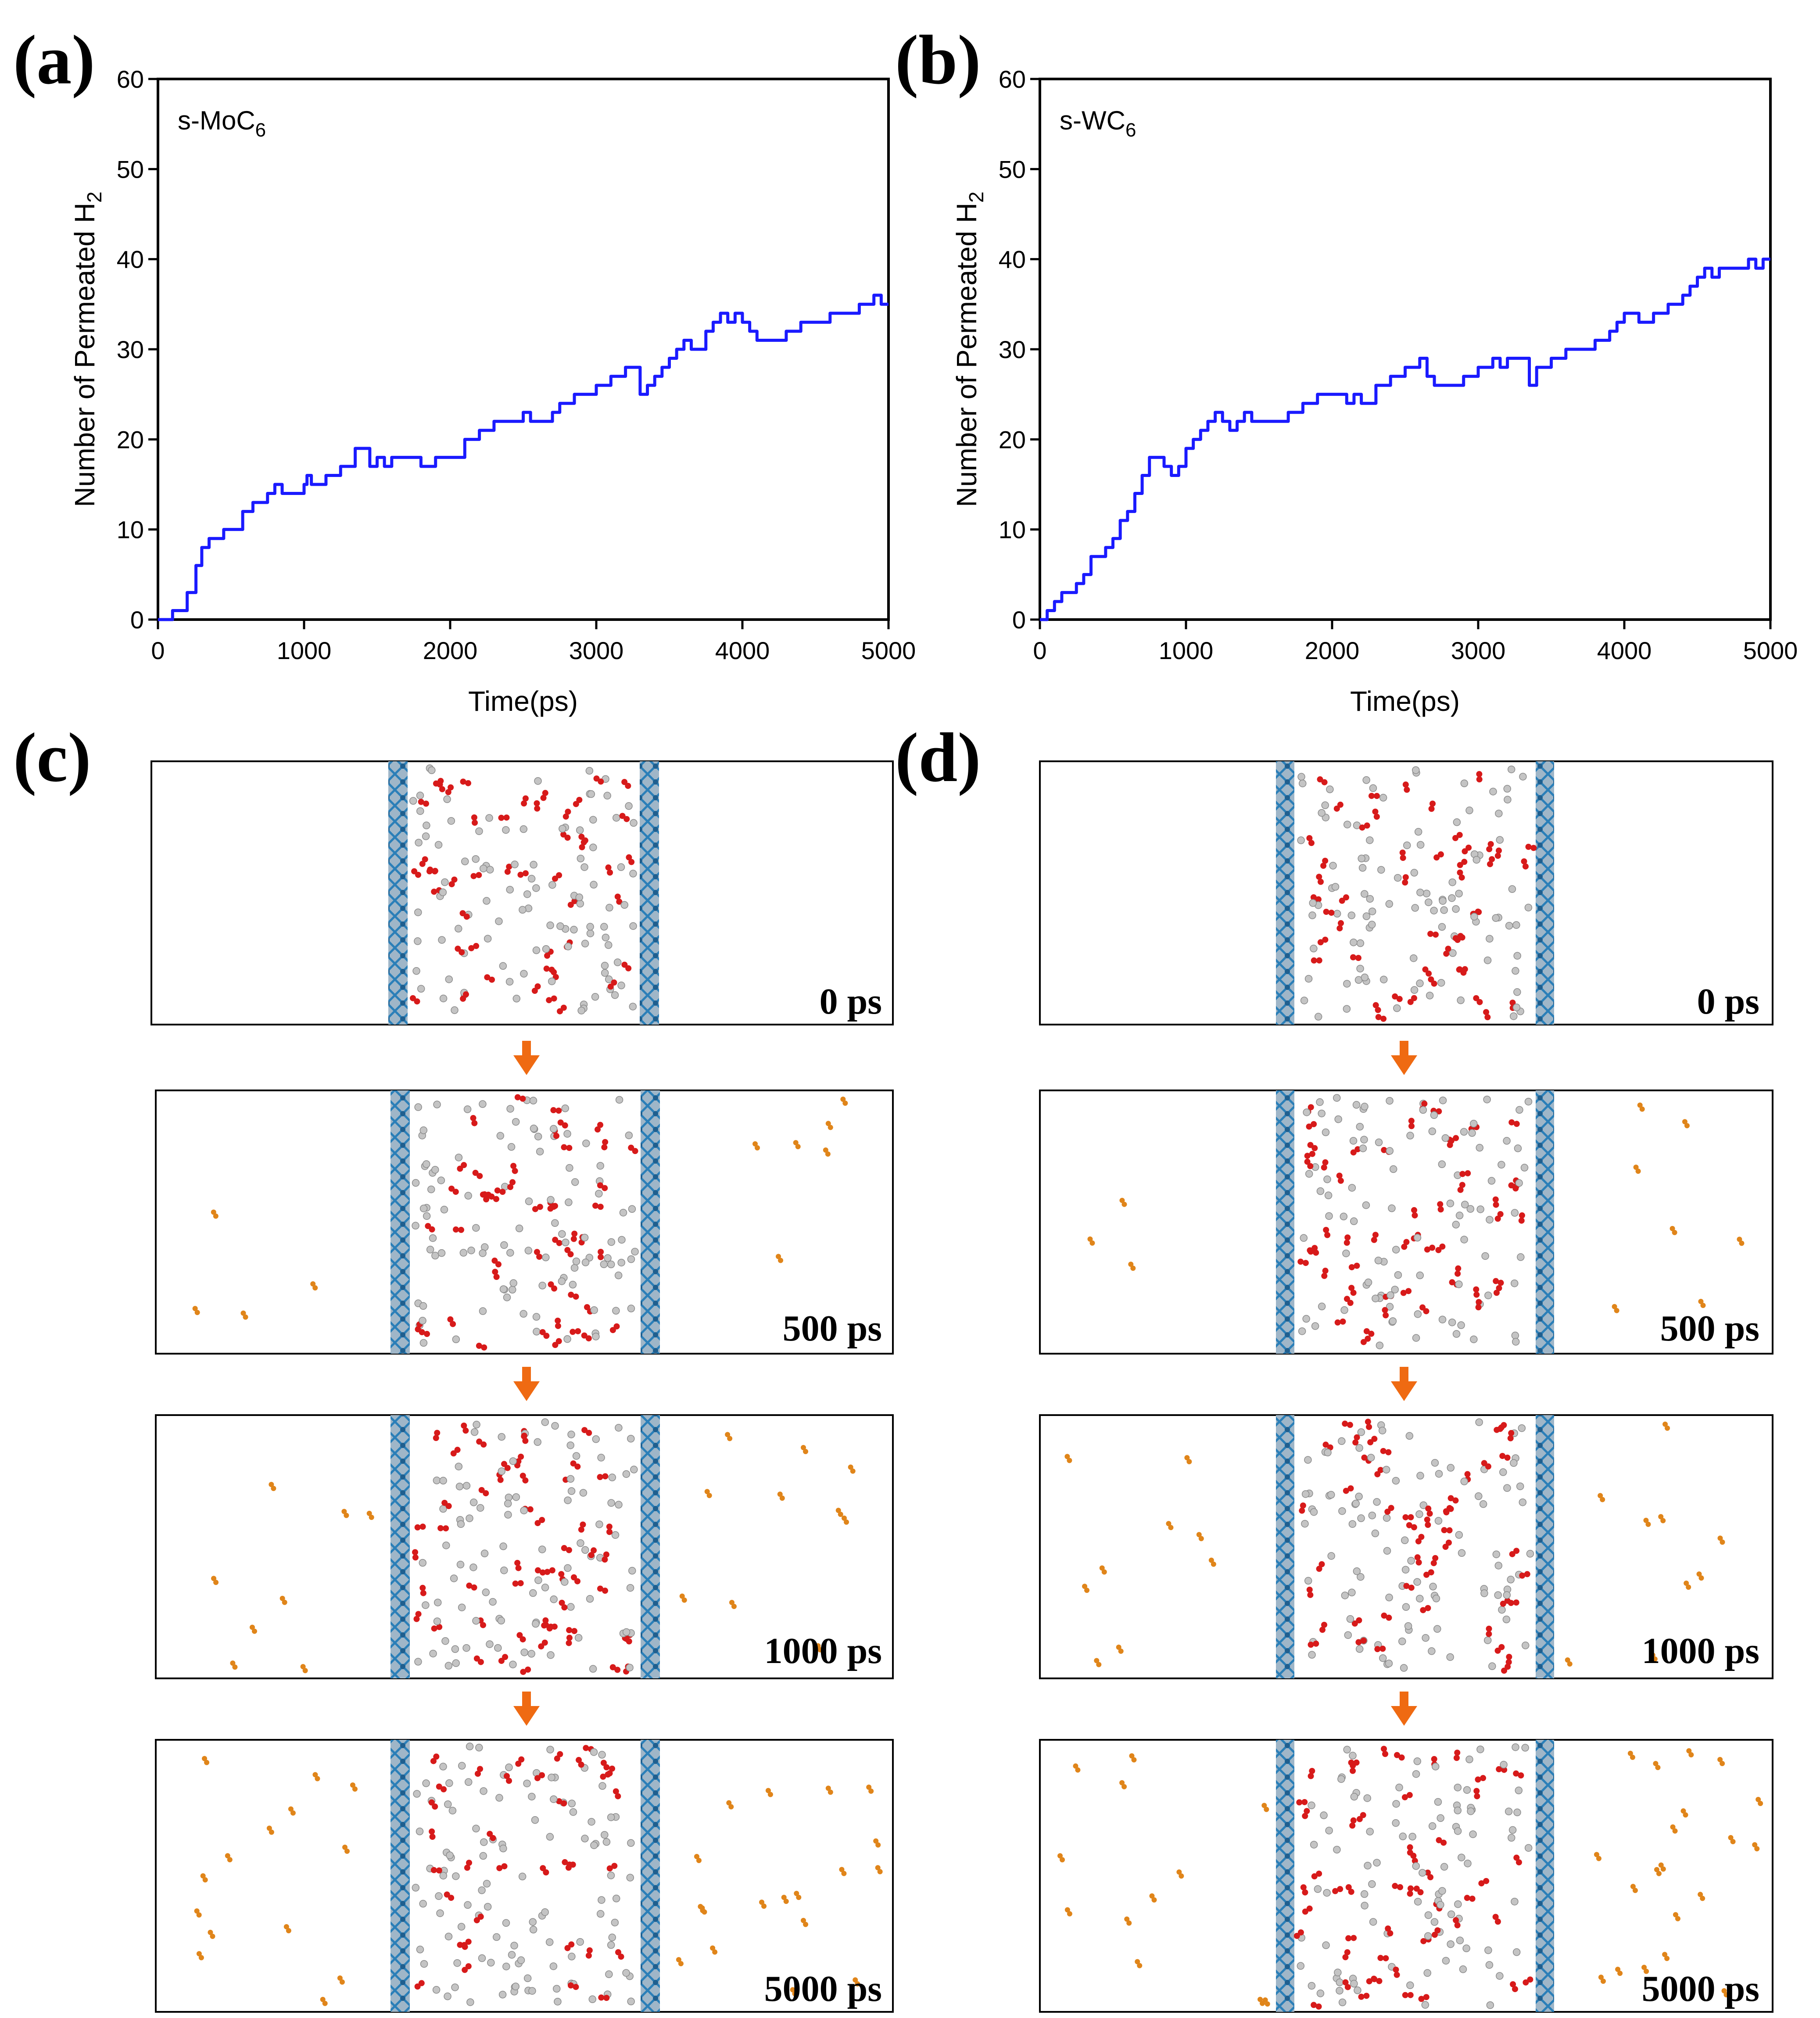  What do you see at coordinates (130, 439) in the screenshot?
I see `y-tick-label: 20` at bounding box center [130, 439].